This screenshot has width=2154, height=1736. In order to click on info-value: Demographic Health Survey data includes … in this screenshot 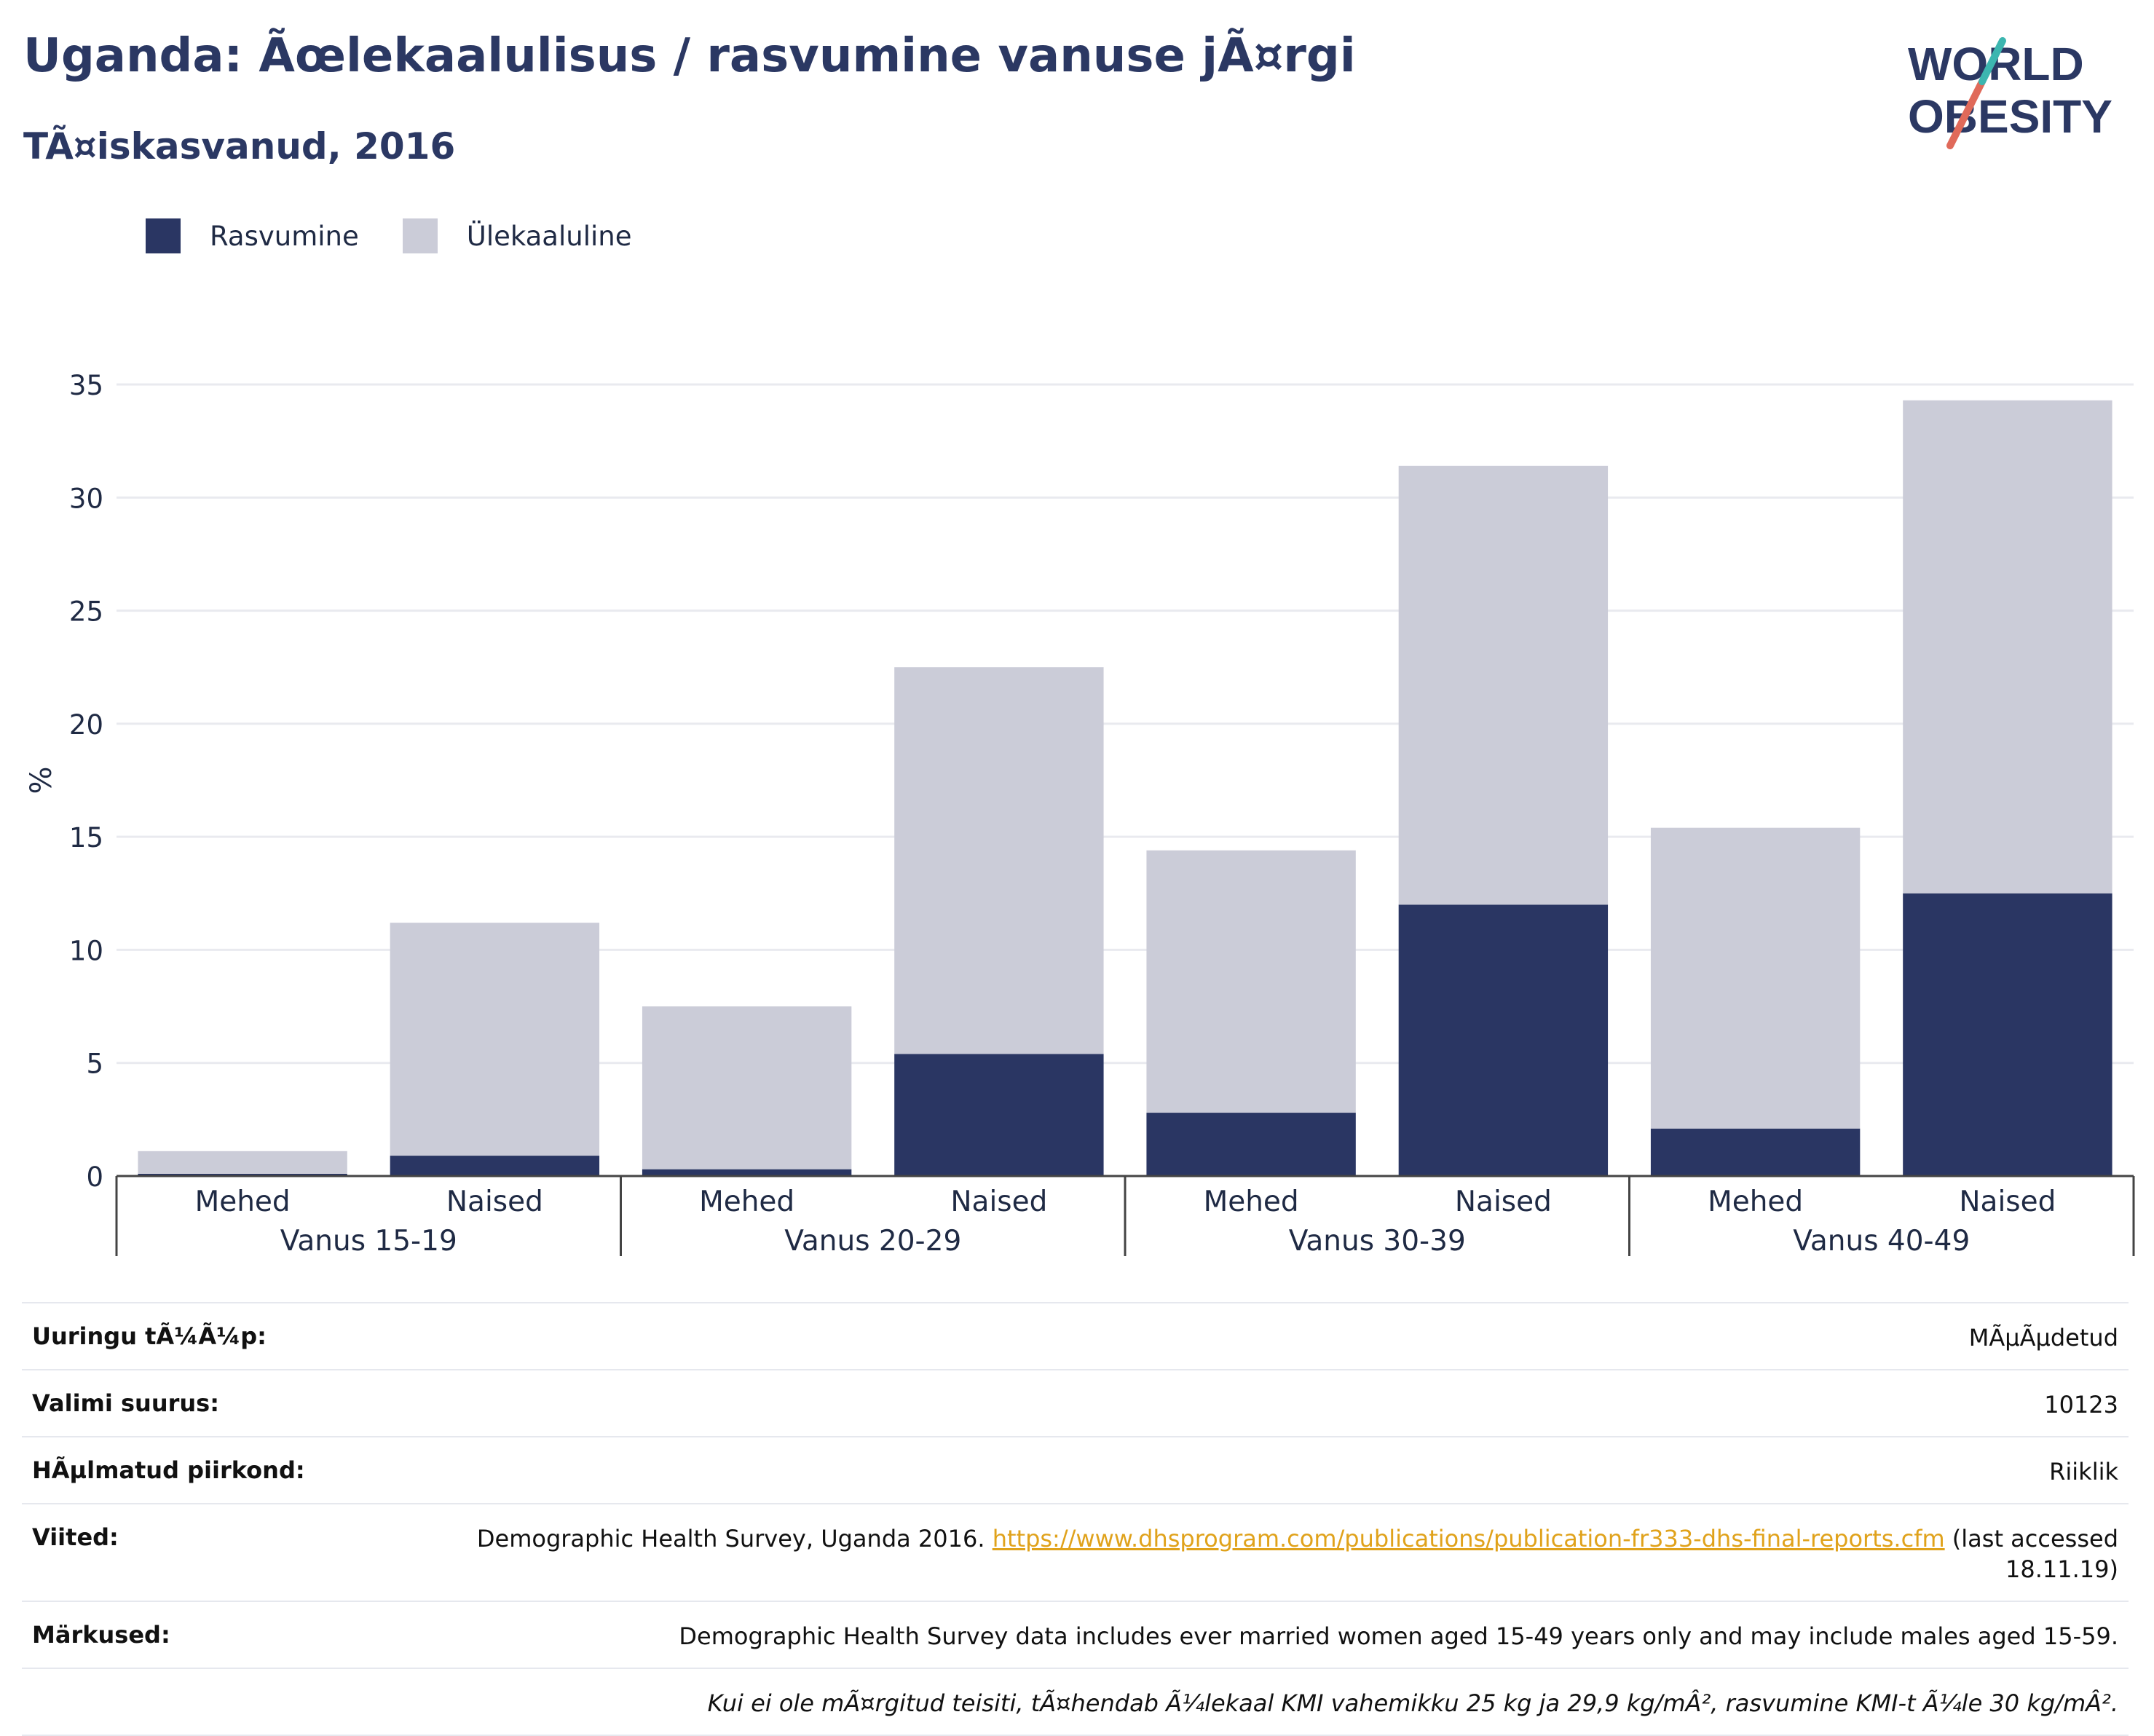, I will do `click(1398, 1636)`.